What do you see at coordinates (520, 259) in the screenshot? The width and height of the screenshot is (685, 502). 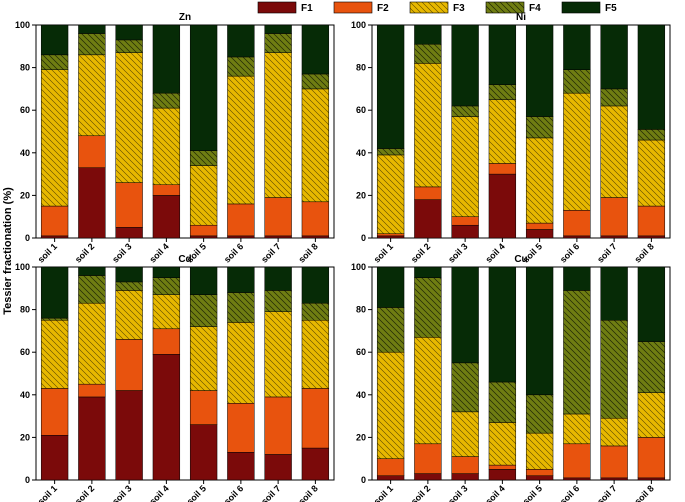 I see `panel-title-cu: Cu` at bounding box center [520, 259].